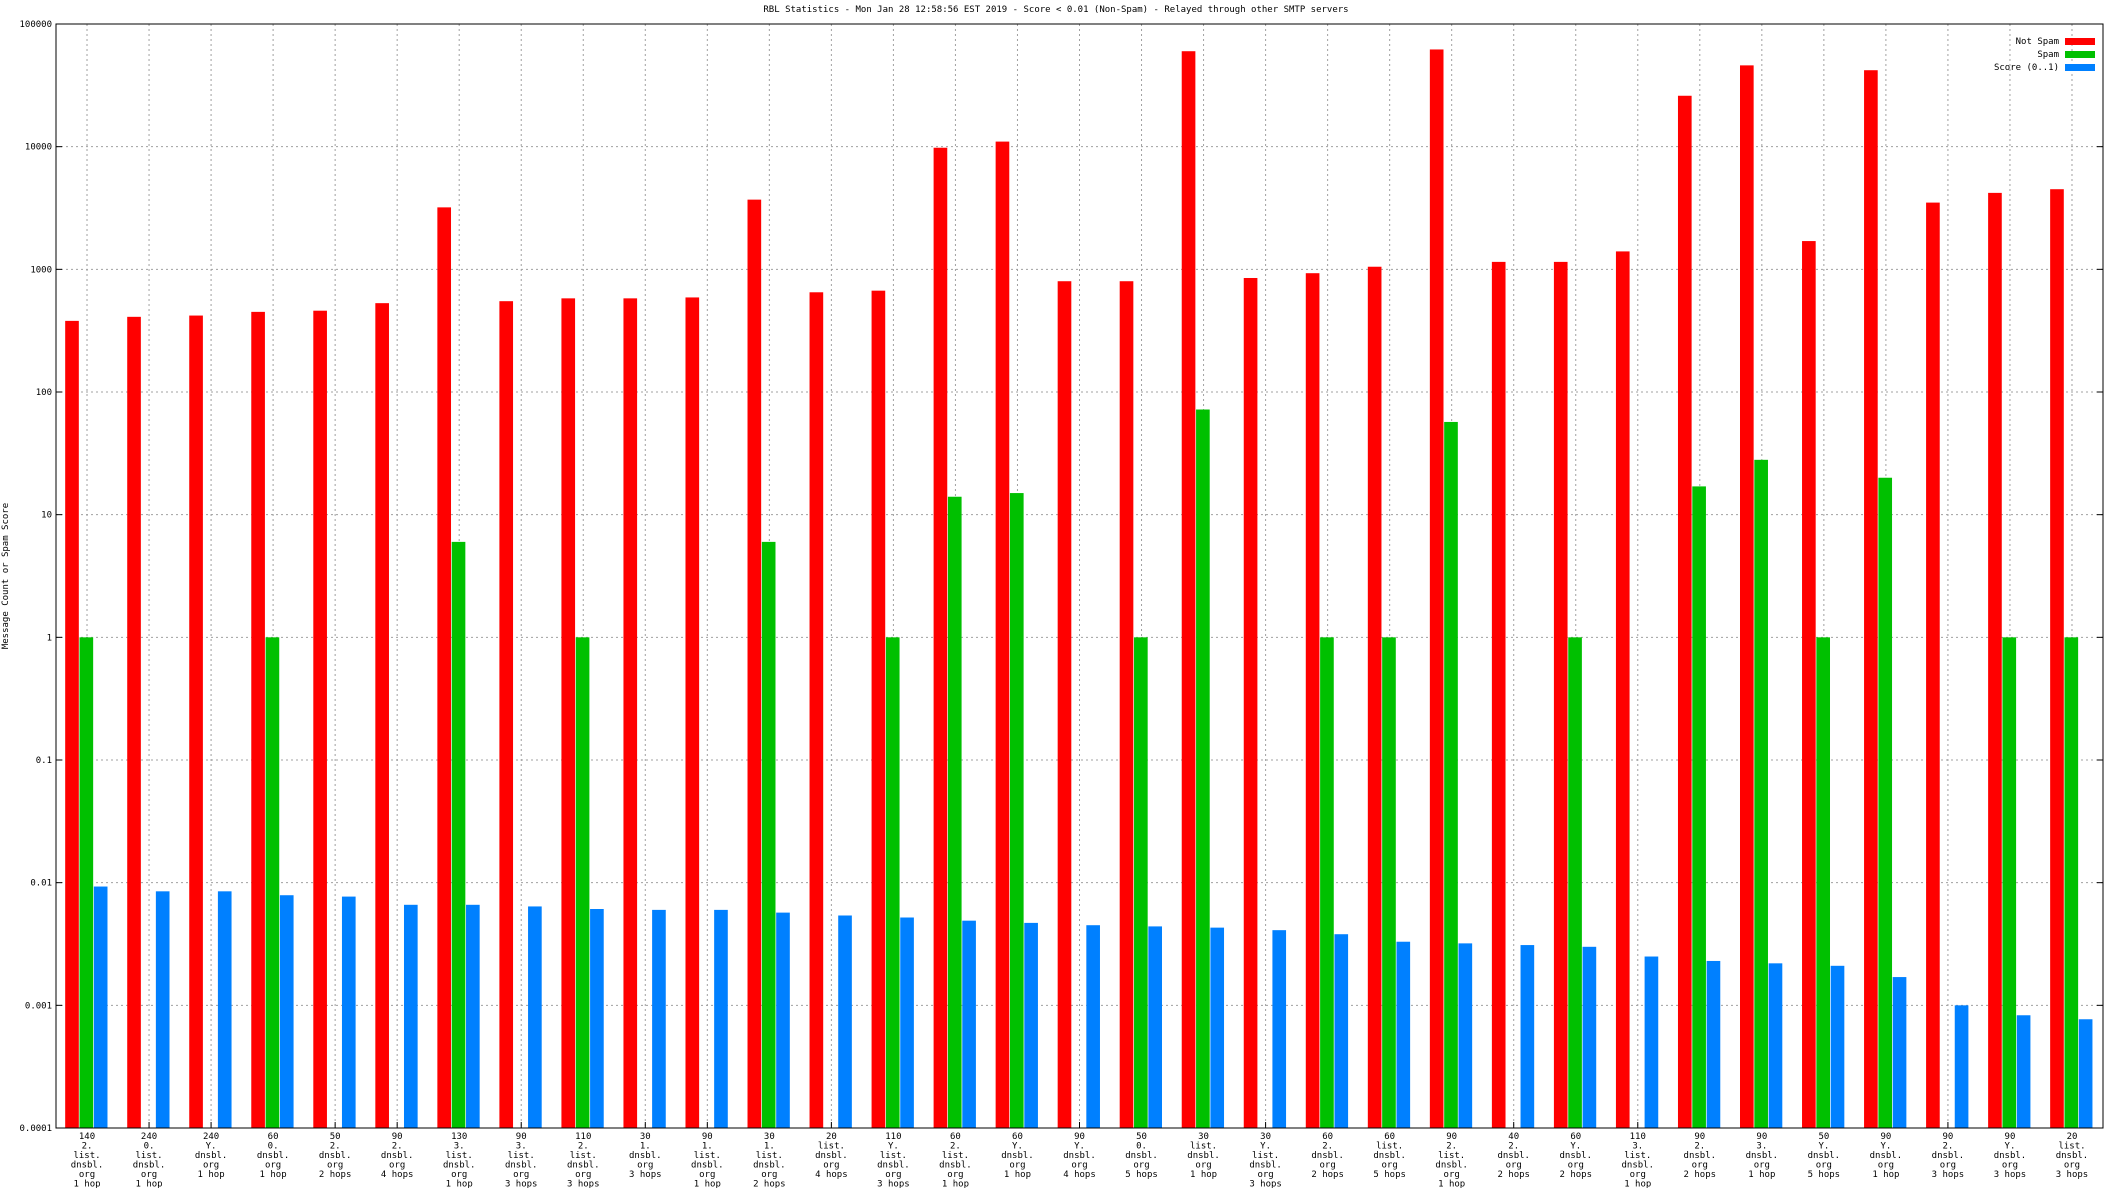  Describe the element at coordinates (583, 1137) in the screenshot. I see `x-tick-label-line: 110` at that location.